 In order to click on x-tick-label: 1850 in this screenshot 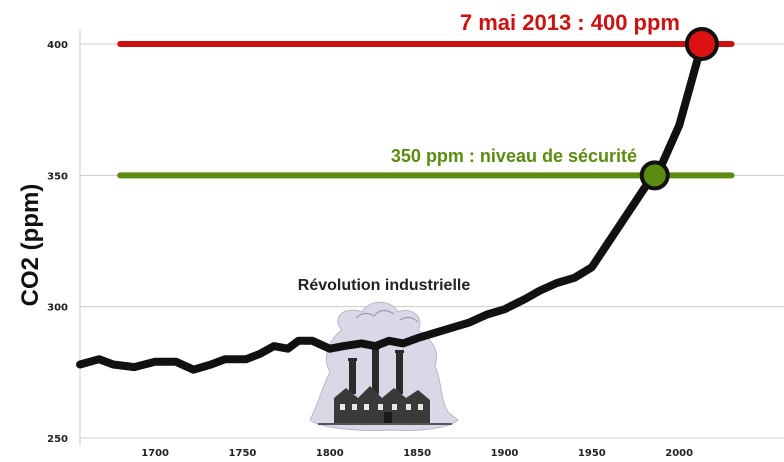, I will do `click(417, 453)`.